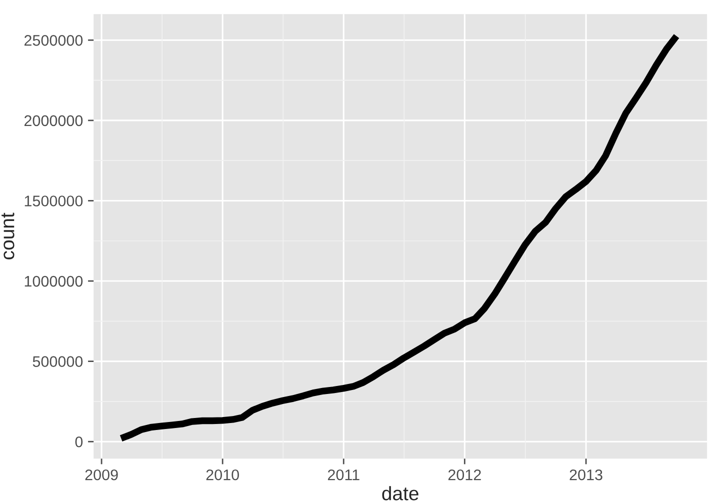 The image size is (720, 504). I want to click on y-tick-label: 2500000, so click(53, 40).